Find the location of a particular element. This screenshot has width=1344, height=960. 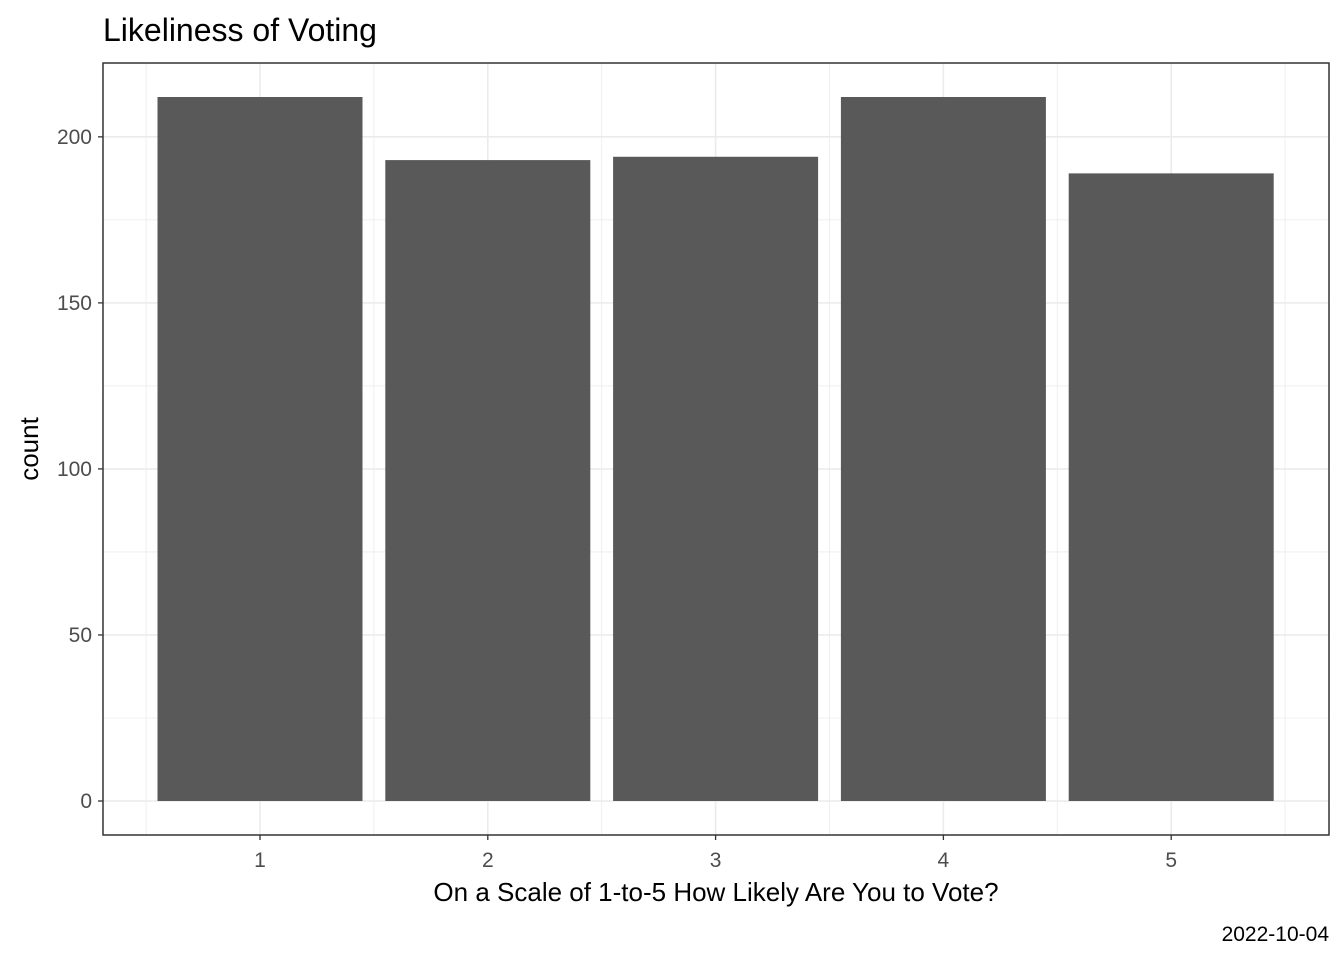

y-tick-label: 150 is located at coordinates (74, 303).